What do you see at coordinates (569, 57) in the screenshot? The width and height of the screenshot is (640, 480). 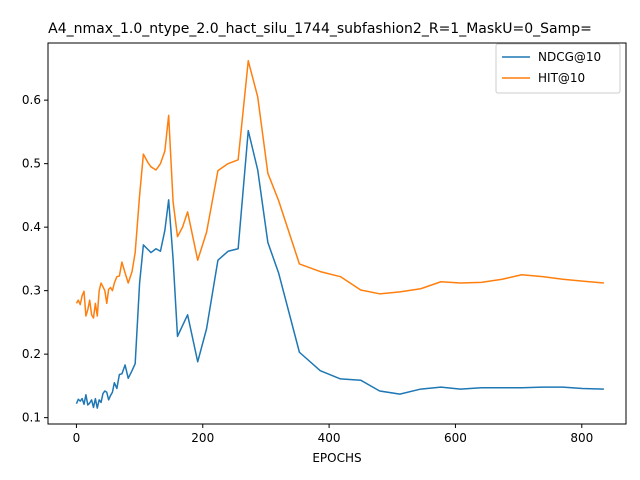 I see `legend-label-1: NDCG@10` at bounding box center [569, 57].